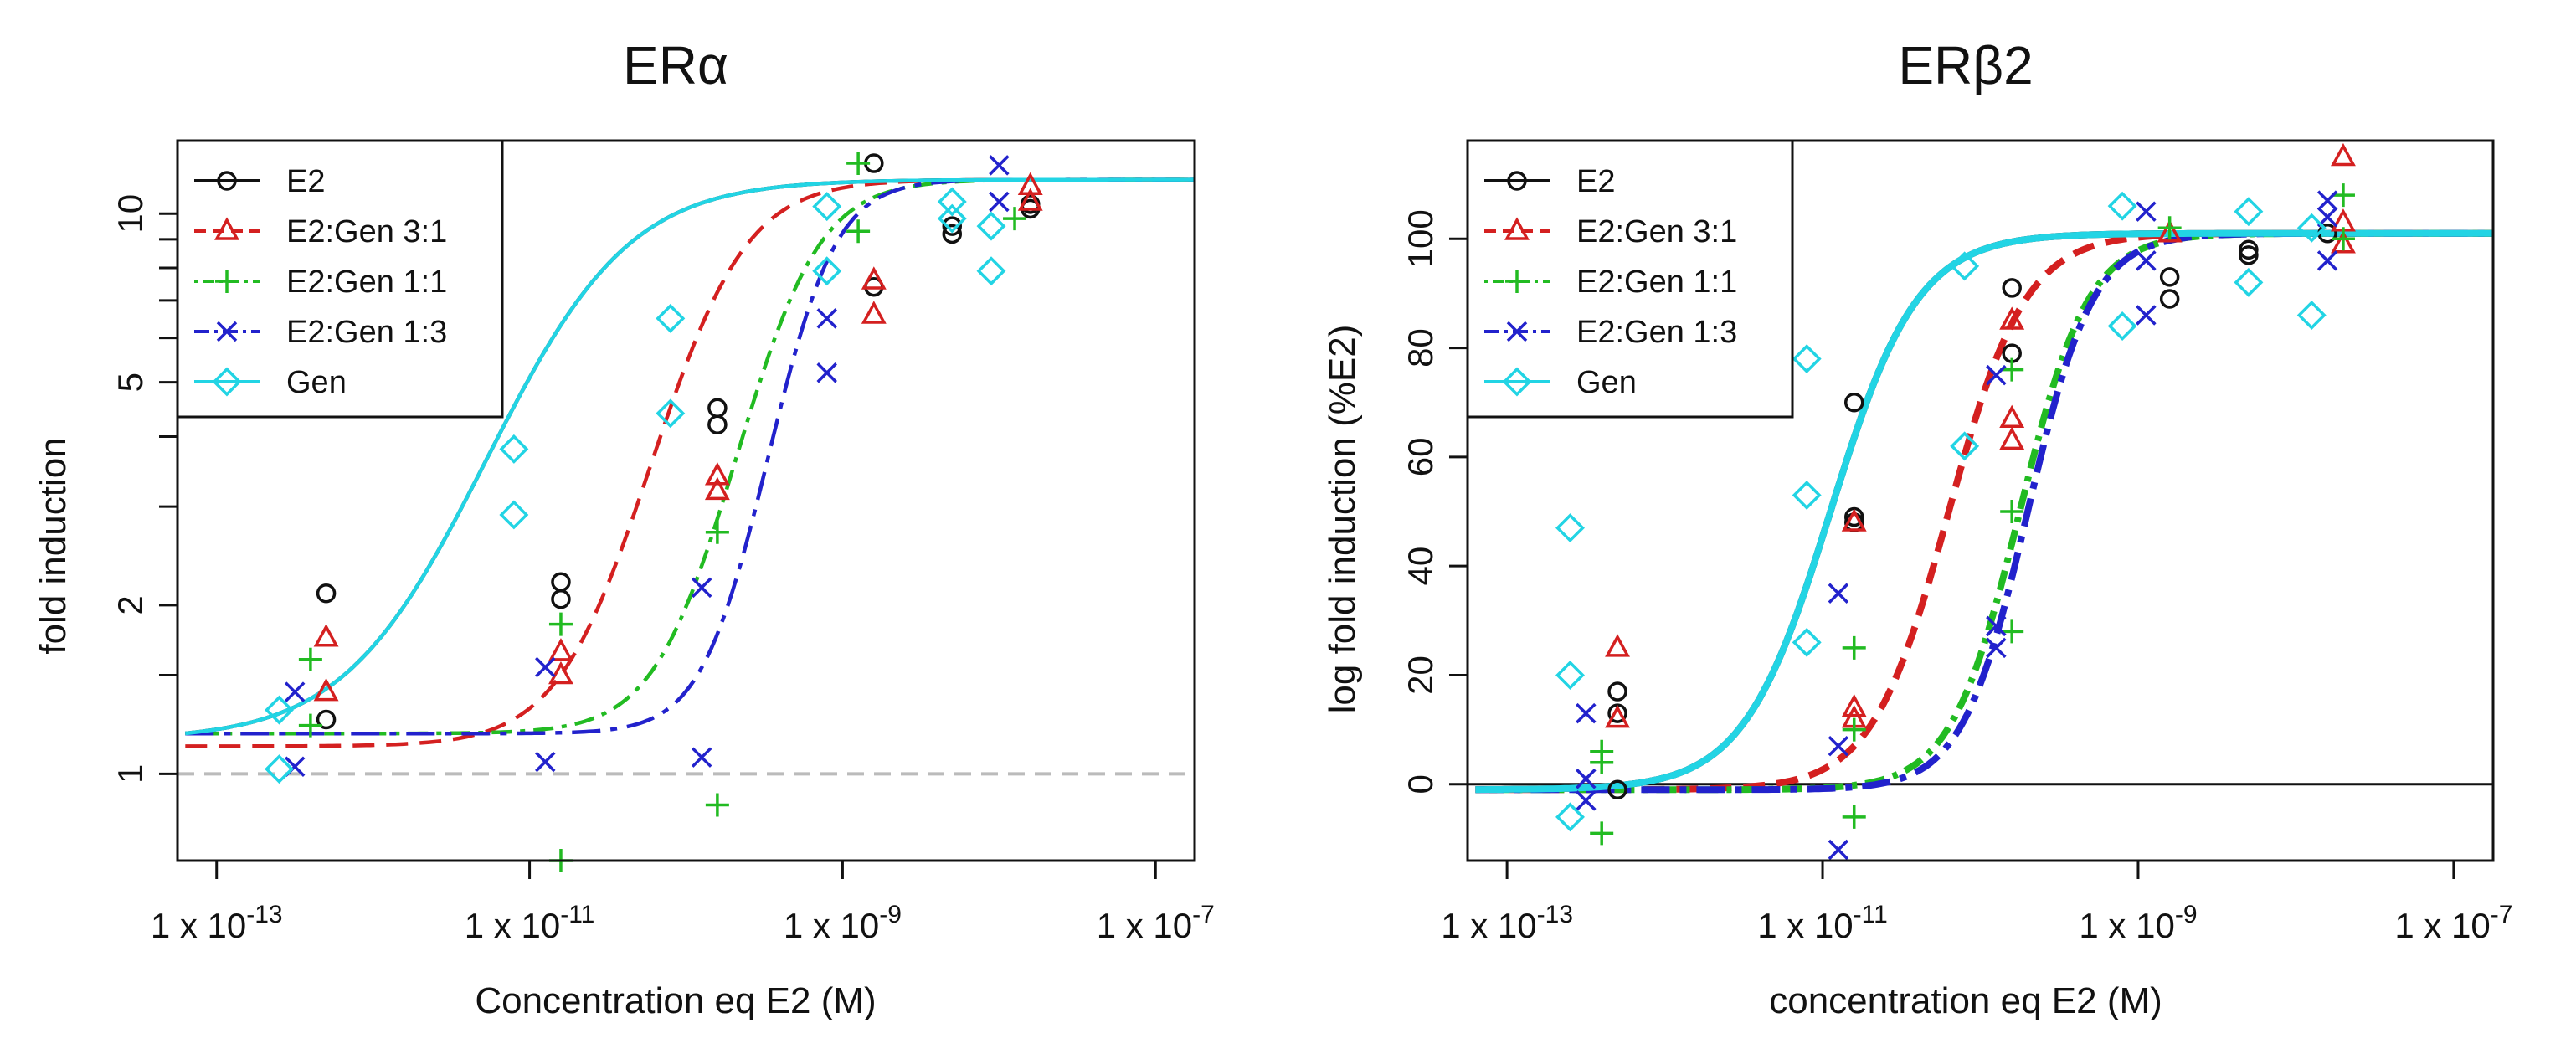 The image size is (2576, 1059). I want to click on x-tick-exponent: -9, so click(2187, 915).